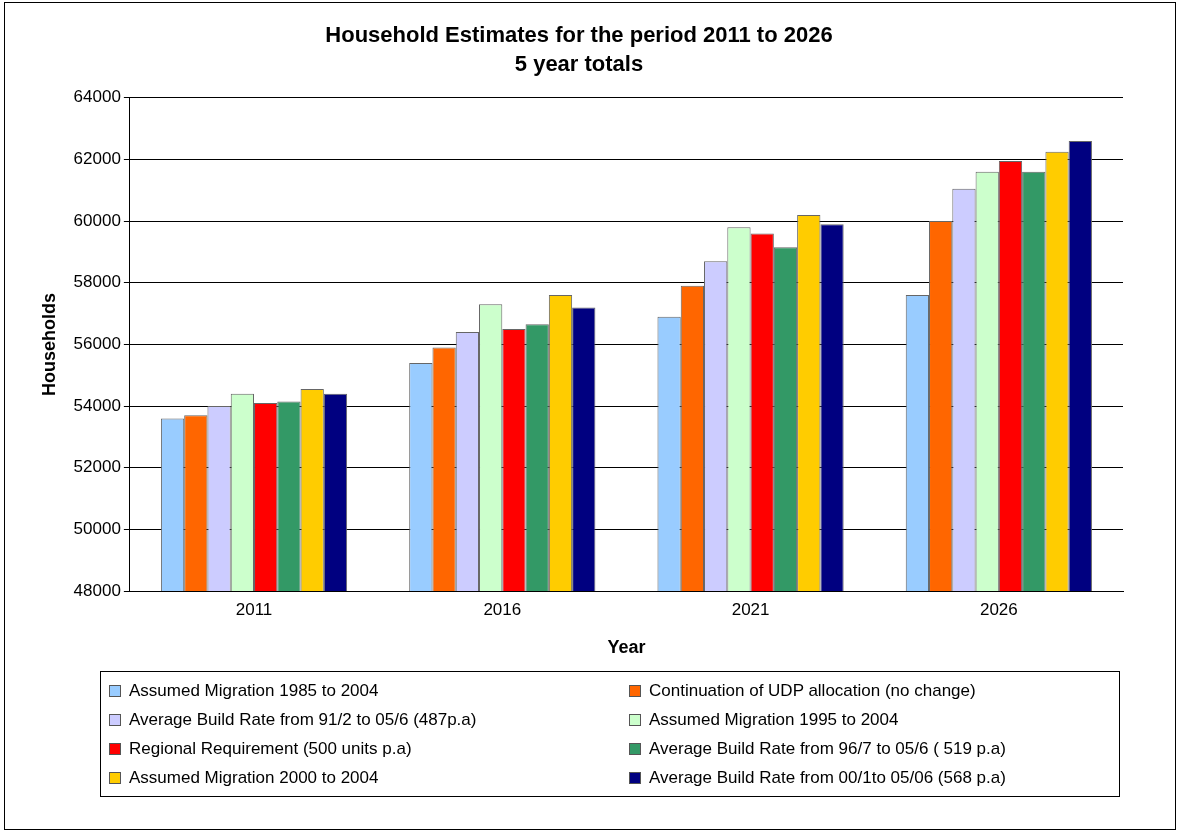 Image resolution: width=1180 pixels, height=832 pixels. I want to click on y-tick-label: 60000, so click(97, 220).